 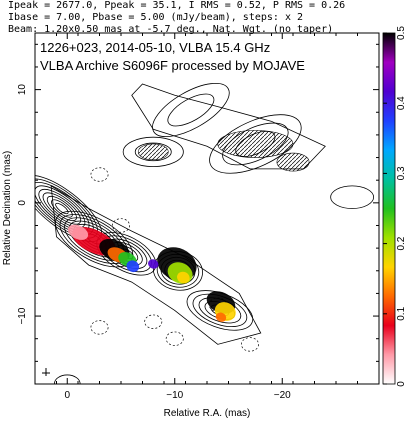 What do you see at coordinates (172, 65) in the screenshot?
I see `source-annotation-line-2: VLBA Archive S6096F processed by MOJAVE` at bounding box center [172, 65].